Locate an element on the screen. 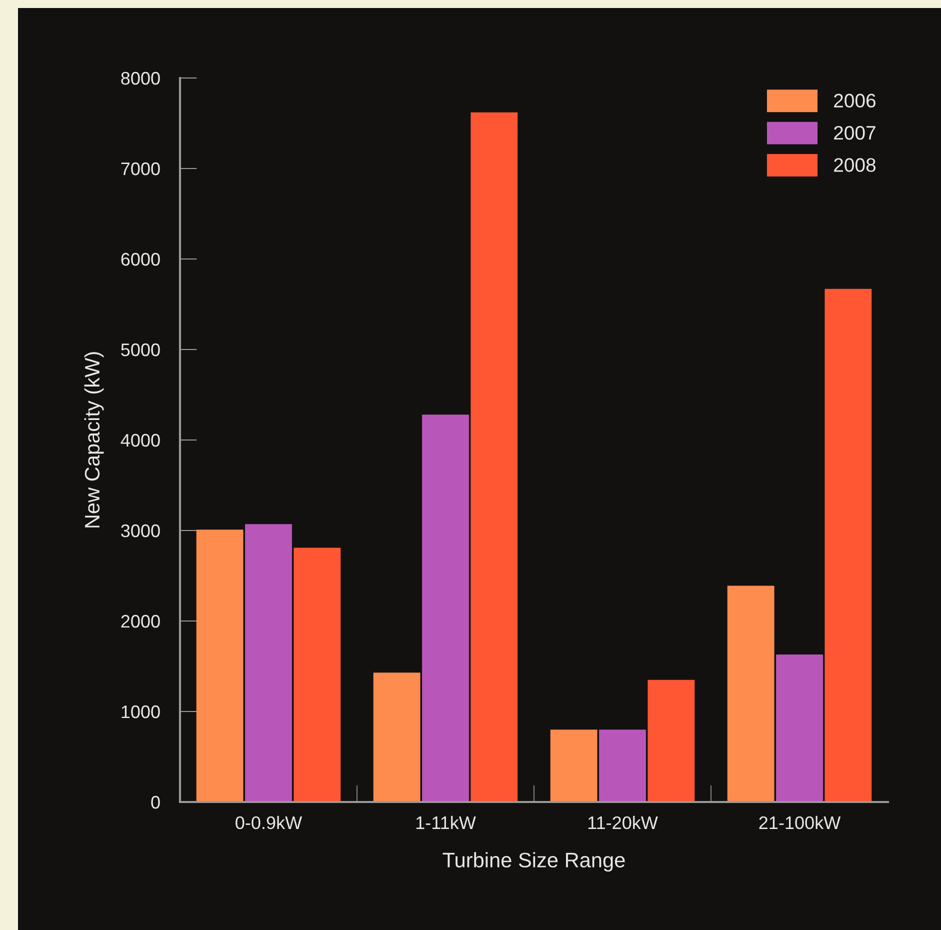  y-axis-title: New Capacity (kW) is located at coordinates (94, 440).